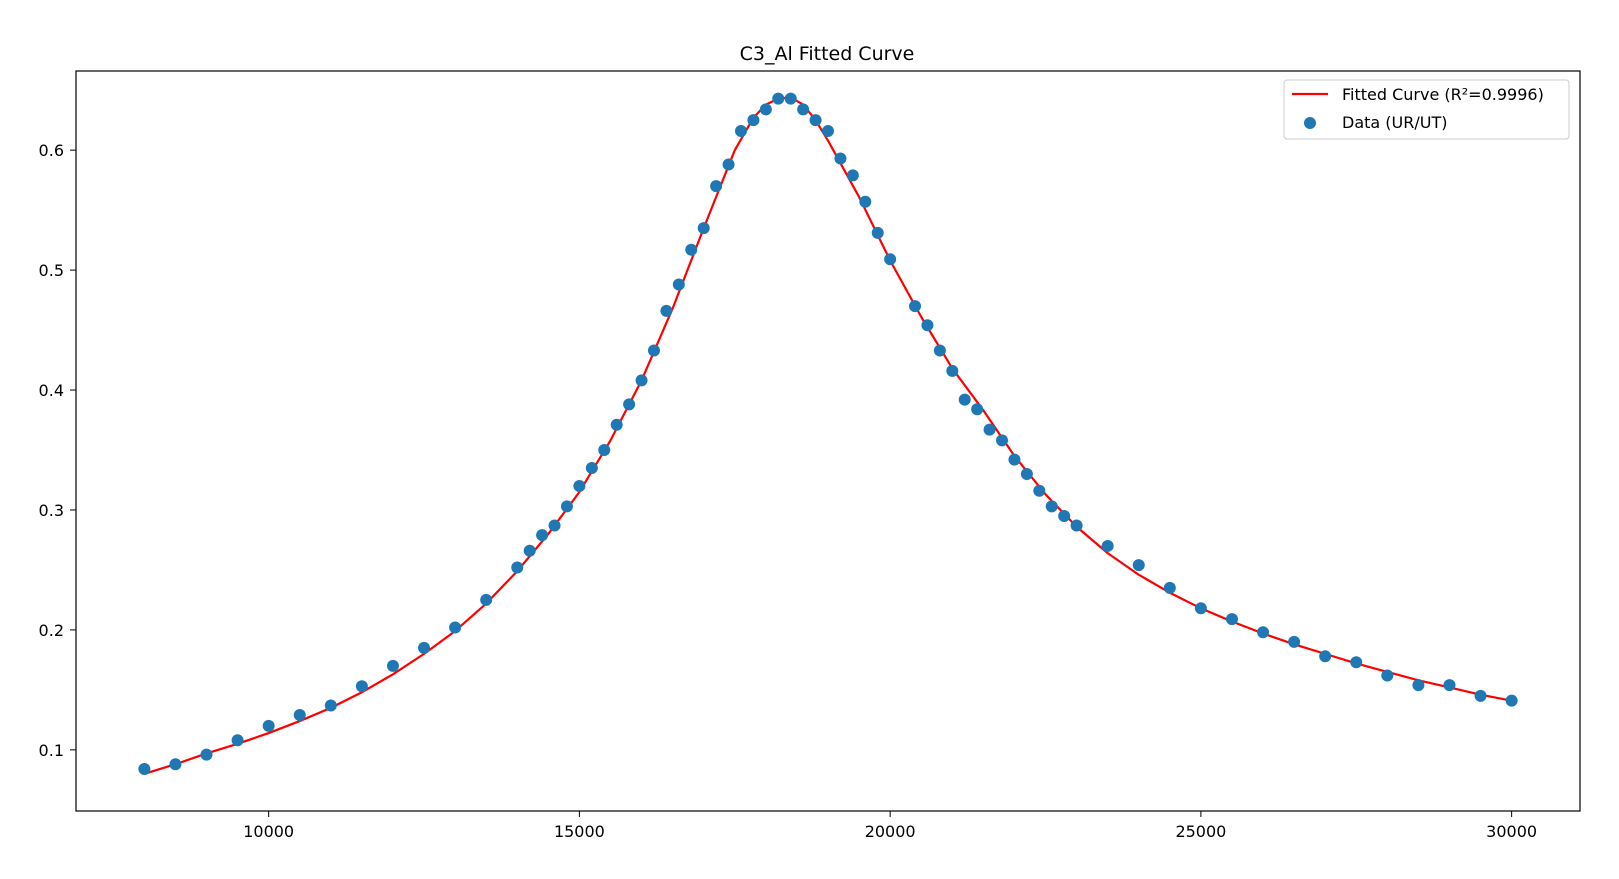 The width and height of the screenshot is (1619, 879). I want to click on y-tick-label: 0.3, so click(51, 510).